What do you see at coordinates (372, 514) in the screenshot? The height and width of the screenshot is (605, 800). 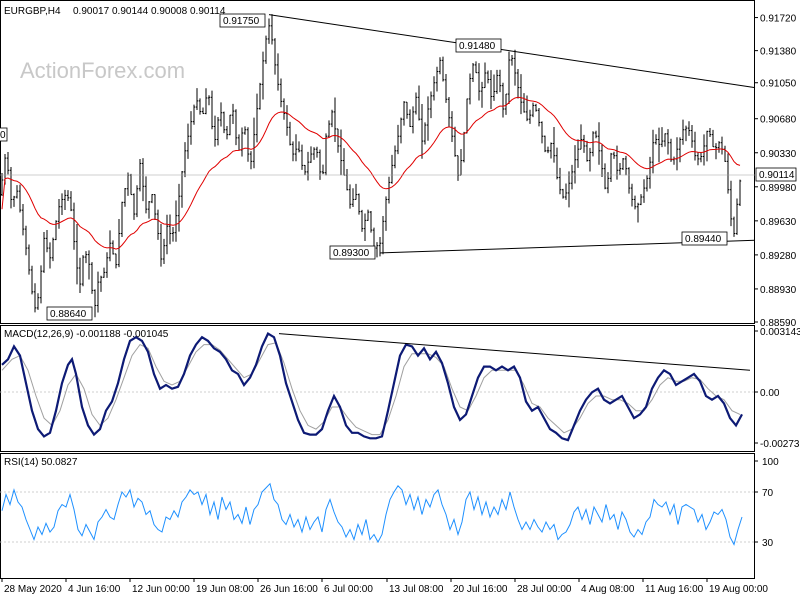 I see `rsi-line` at bounding box center [372, 514].